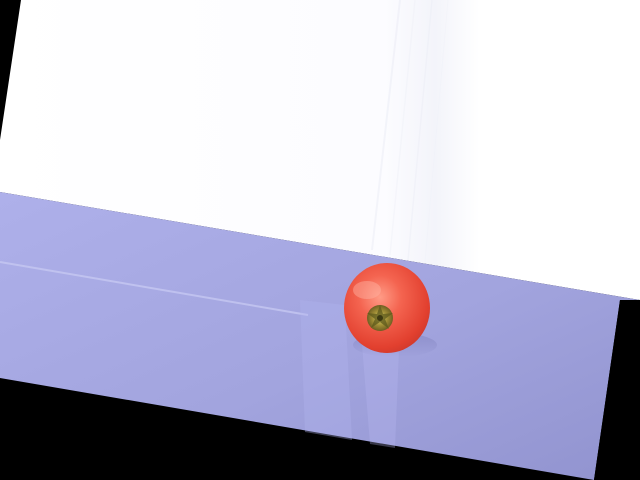 This screenshot has height=480, width=640. Describe the element at coordinates (617, 390) in the screenshot. I see `right-black-edge` at that location.